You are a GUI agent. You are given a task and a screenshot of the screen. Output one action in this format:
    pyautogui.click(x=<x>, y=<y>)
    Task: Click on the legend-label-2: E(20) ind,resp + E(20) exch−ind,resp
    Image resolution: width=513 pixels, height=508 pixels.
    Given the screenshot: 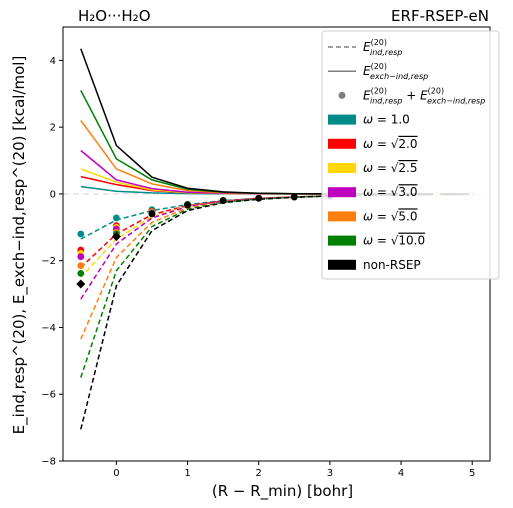 What is the action you would take?
    pyautogui.click(x=424, y=95)
    